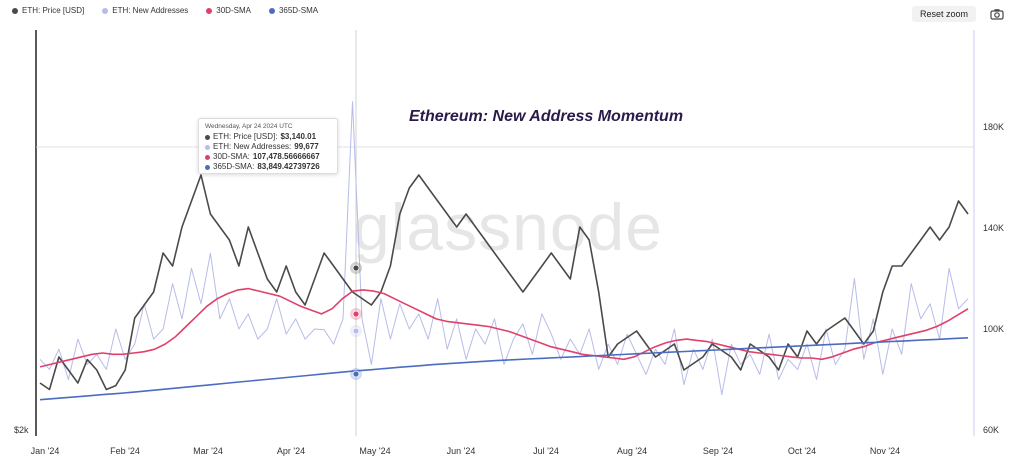  I want to click on y-axis-ticks: 180K 140K 100K 60K, so click(993, 278).